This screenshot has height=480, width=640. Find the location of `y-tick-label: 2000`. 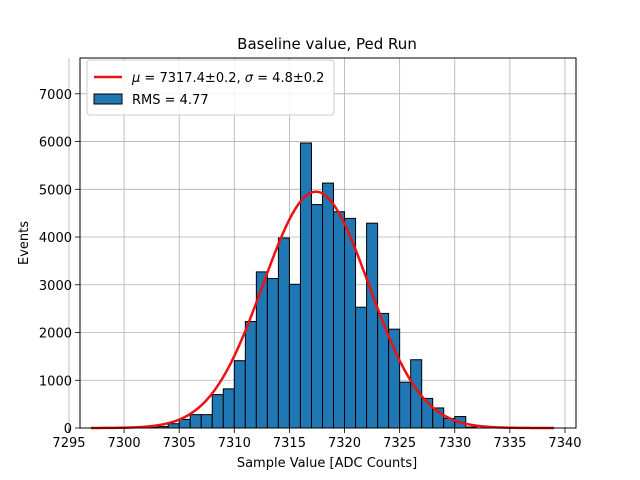

y-tick-label: 2000 is located at coordinates (55, 334).